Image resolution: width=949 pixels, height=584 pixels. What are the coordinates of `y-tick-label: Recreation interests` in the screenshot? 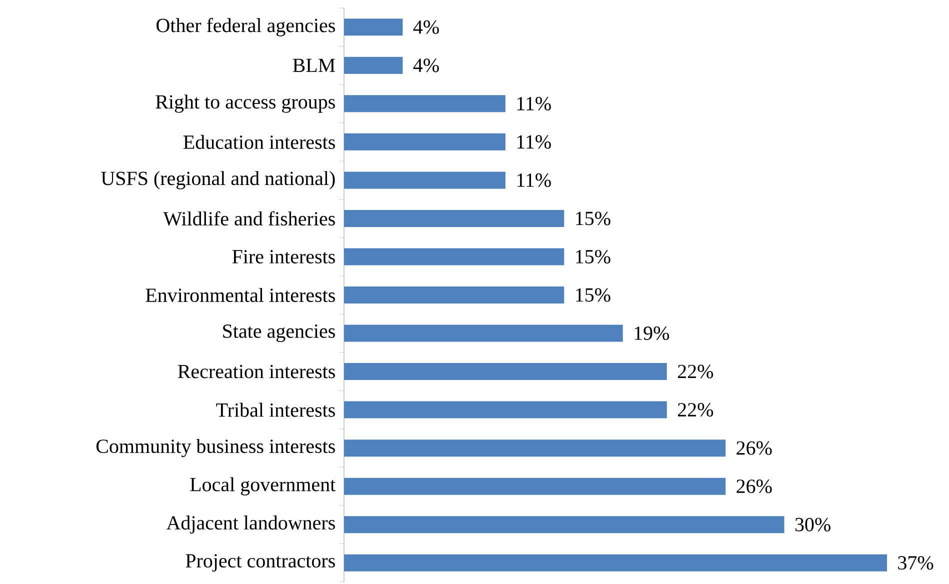 It's located at (256, 371).